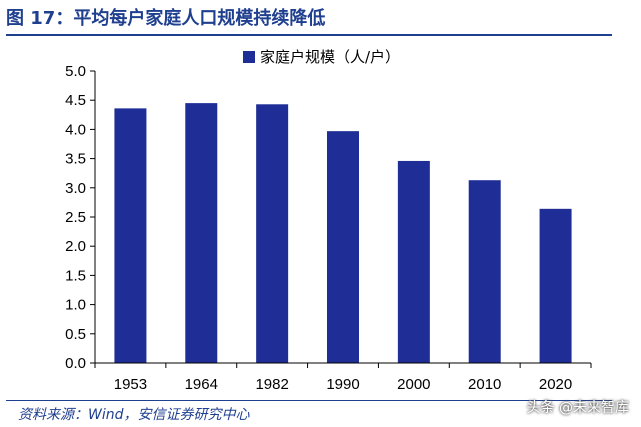  What do you see at coordinates (342, 384) in the screenshot?
I see `x-tick-label: 1990` at bounding box center [342, 384].